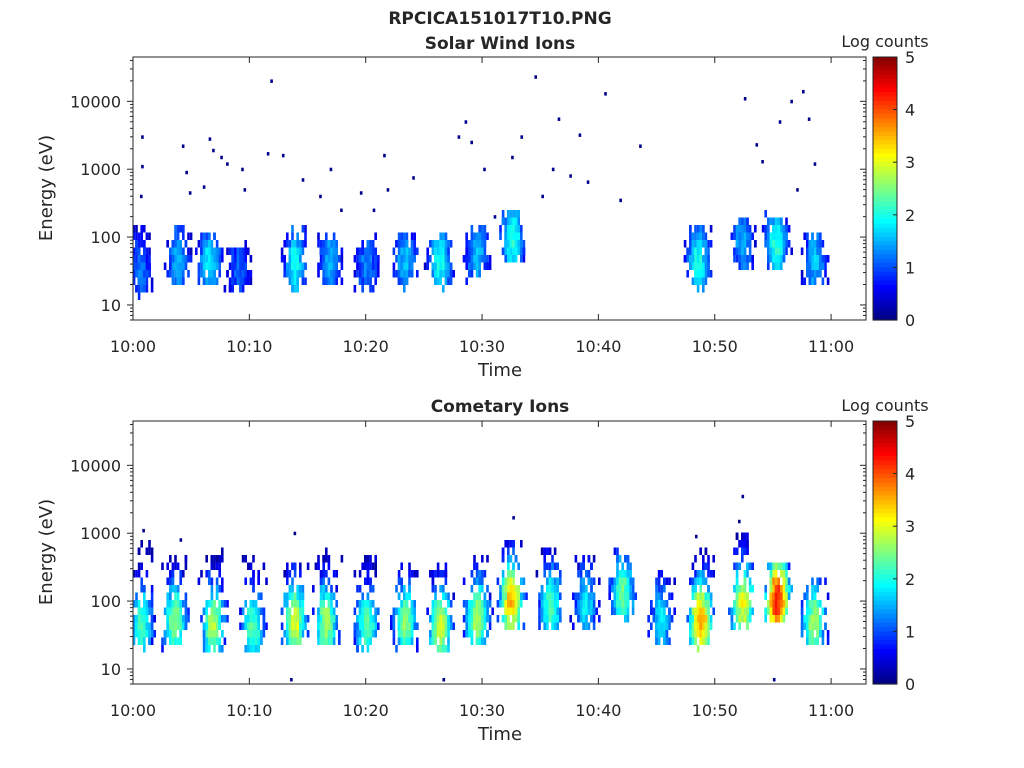  What do you see at coordinates (46, 188) in the screenshot?
I see `y-axis-label: Energy (eV)` at bounding box center [46, 188].